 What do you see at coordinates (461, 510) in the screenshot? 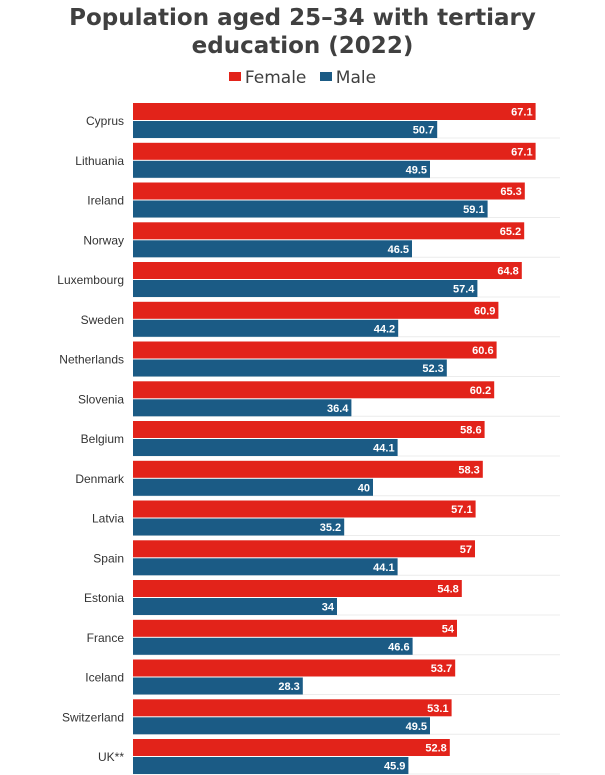
I see `value-label-female: 57.1` at bounding box center [461, 510].